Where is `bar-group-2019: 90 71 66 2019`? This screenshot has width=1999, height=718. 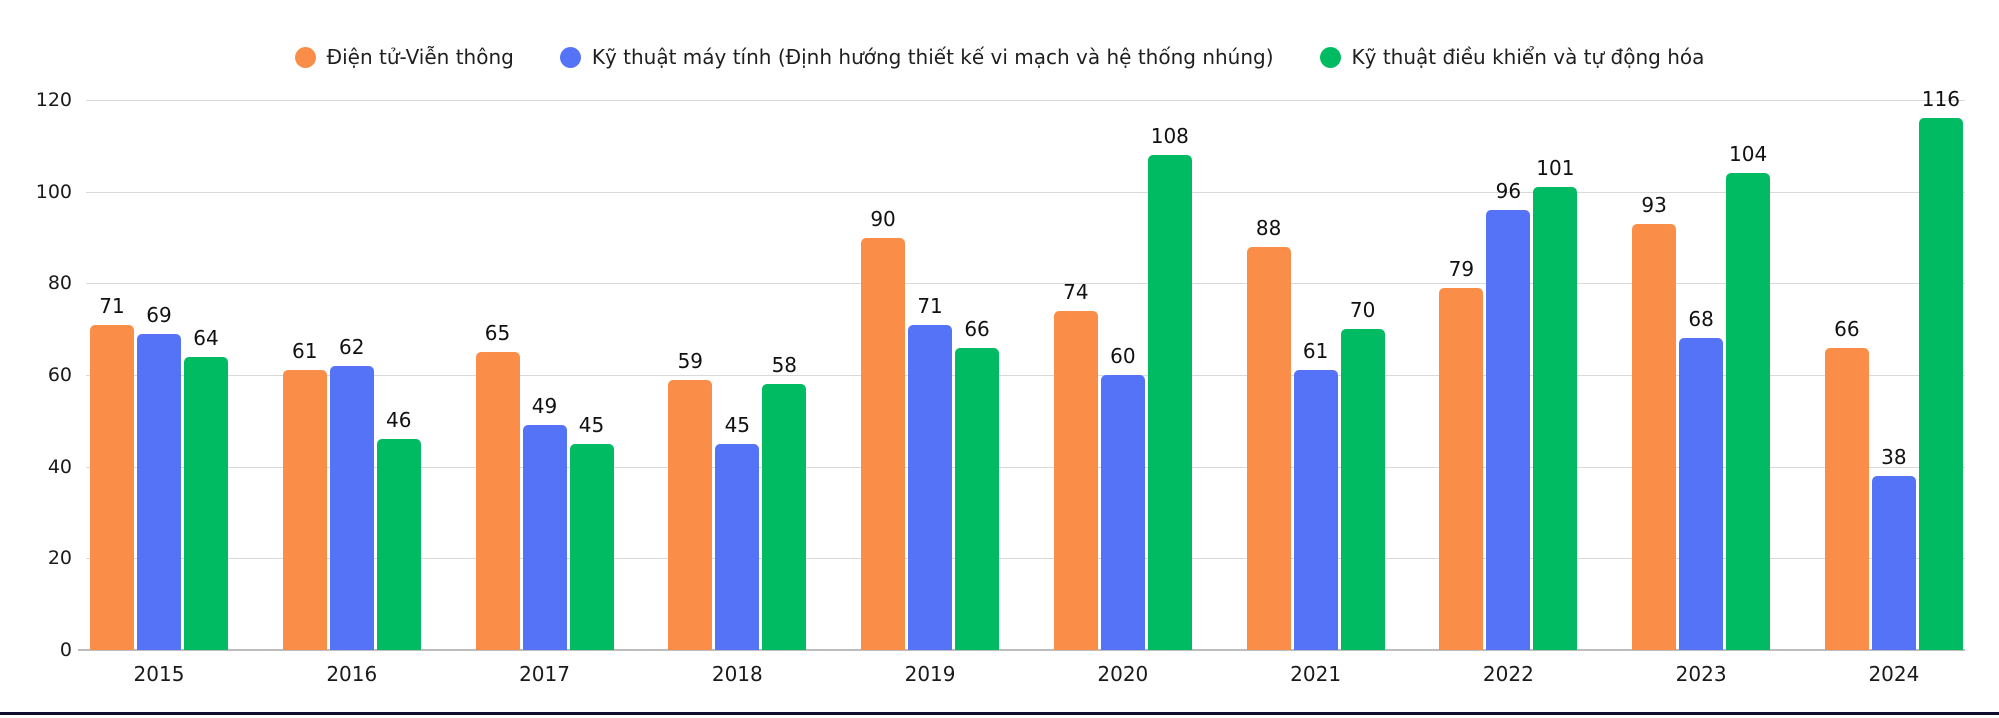 bar-group-2019: 90 71 66 2019 is located at coordinates (930, 393).